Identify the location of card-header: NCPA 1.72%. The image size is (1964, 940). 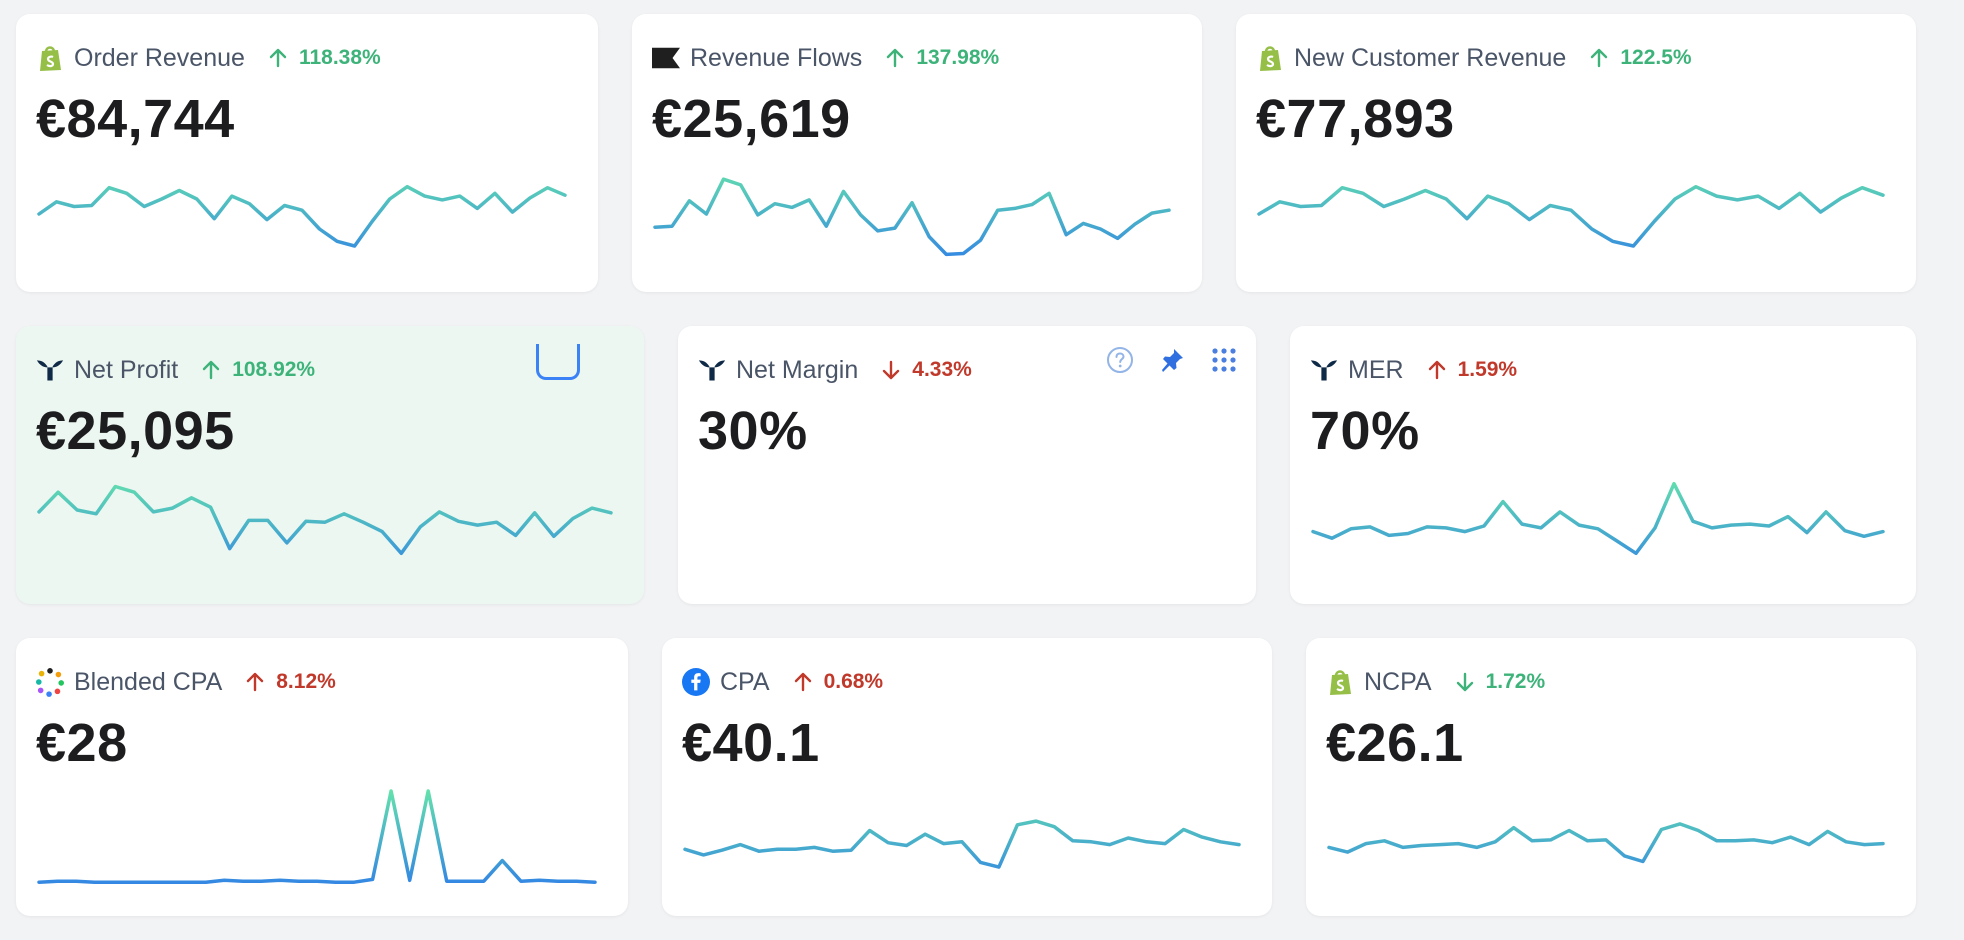
(1435, 682).